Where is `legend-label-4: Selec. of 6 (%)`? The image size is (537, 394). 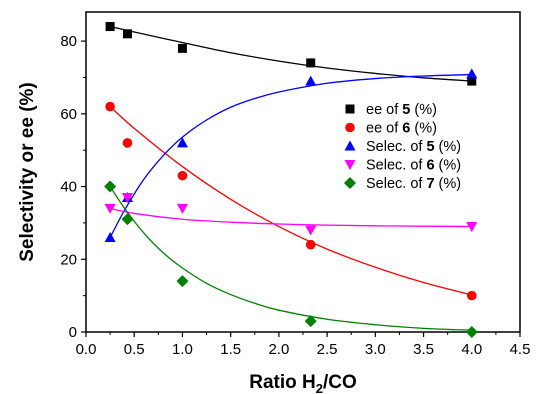 legend-label-4: Selec. of 6 (%) is located at coordinates (413, 166).